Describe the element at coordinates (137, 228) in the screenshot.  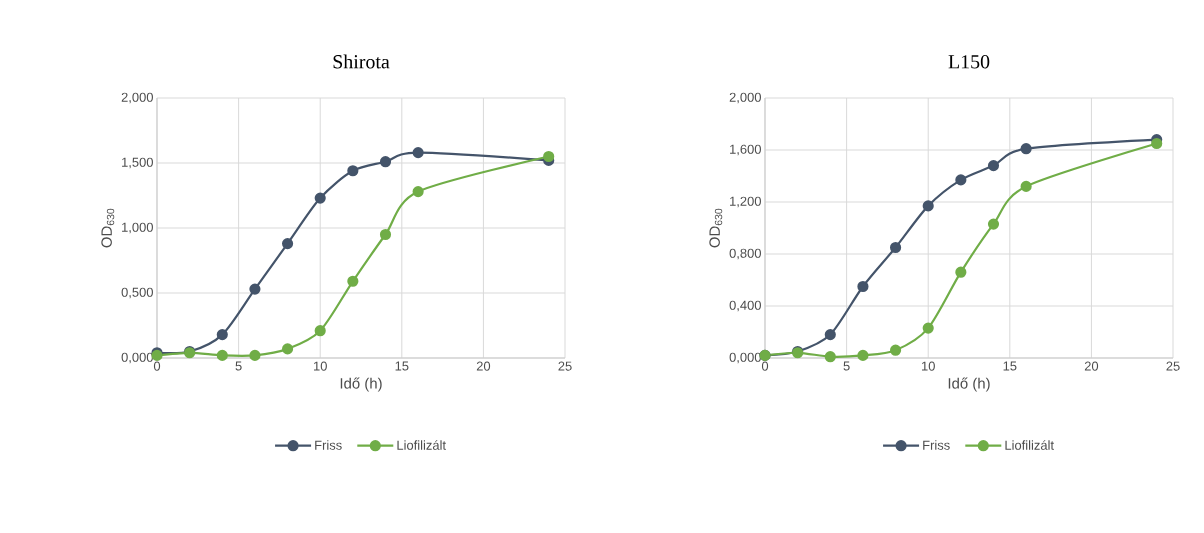
I see `y-tick-label: 1,000` at that location.